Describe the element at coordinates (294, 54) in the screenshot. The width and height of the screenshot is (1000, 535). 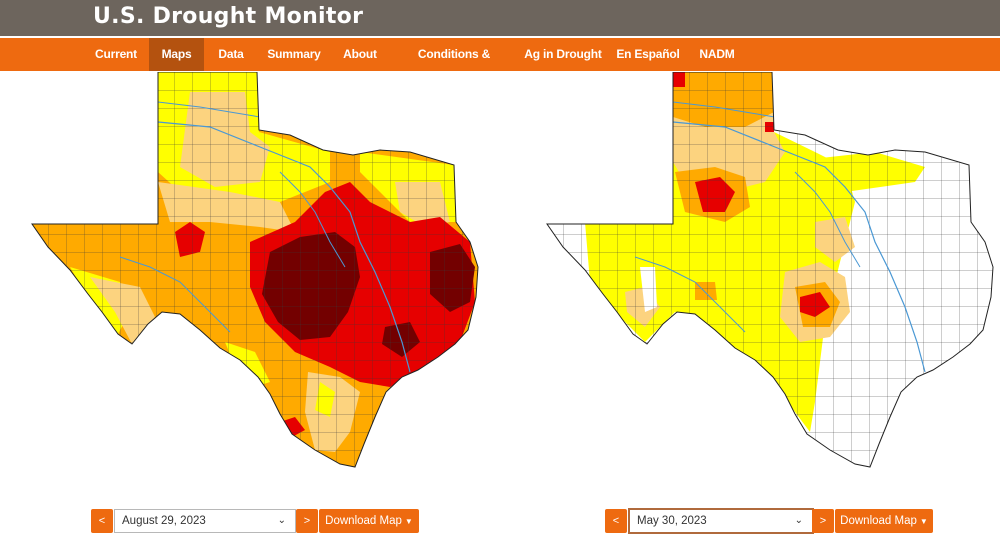
I see `nav-item-summary: Summary` at that location.